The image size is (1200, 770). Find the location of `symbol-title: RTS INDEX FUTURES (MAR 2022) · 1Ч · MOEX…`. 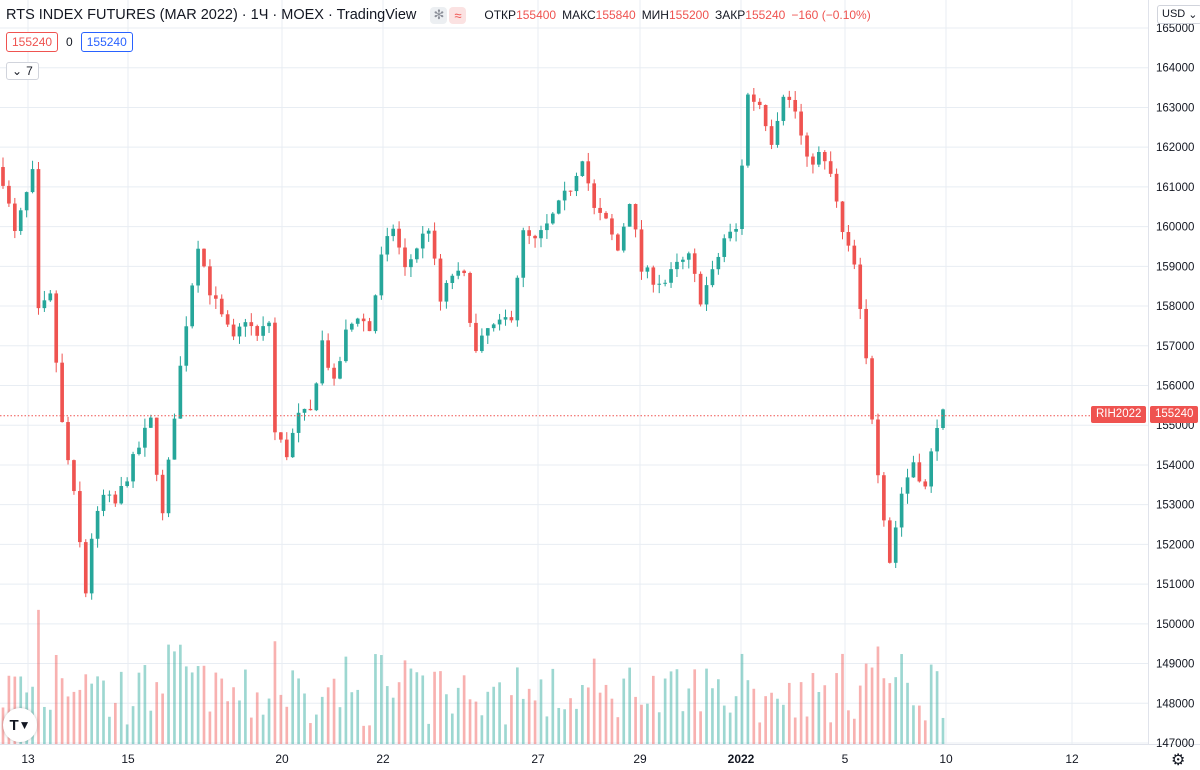

symbol-title: RTS INDEX FUTURES (MAR 2022) · 1Ч · MOEX… is located at coordinates (211, 15).